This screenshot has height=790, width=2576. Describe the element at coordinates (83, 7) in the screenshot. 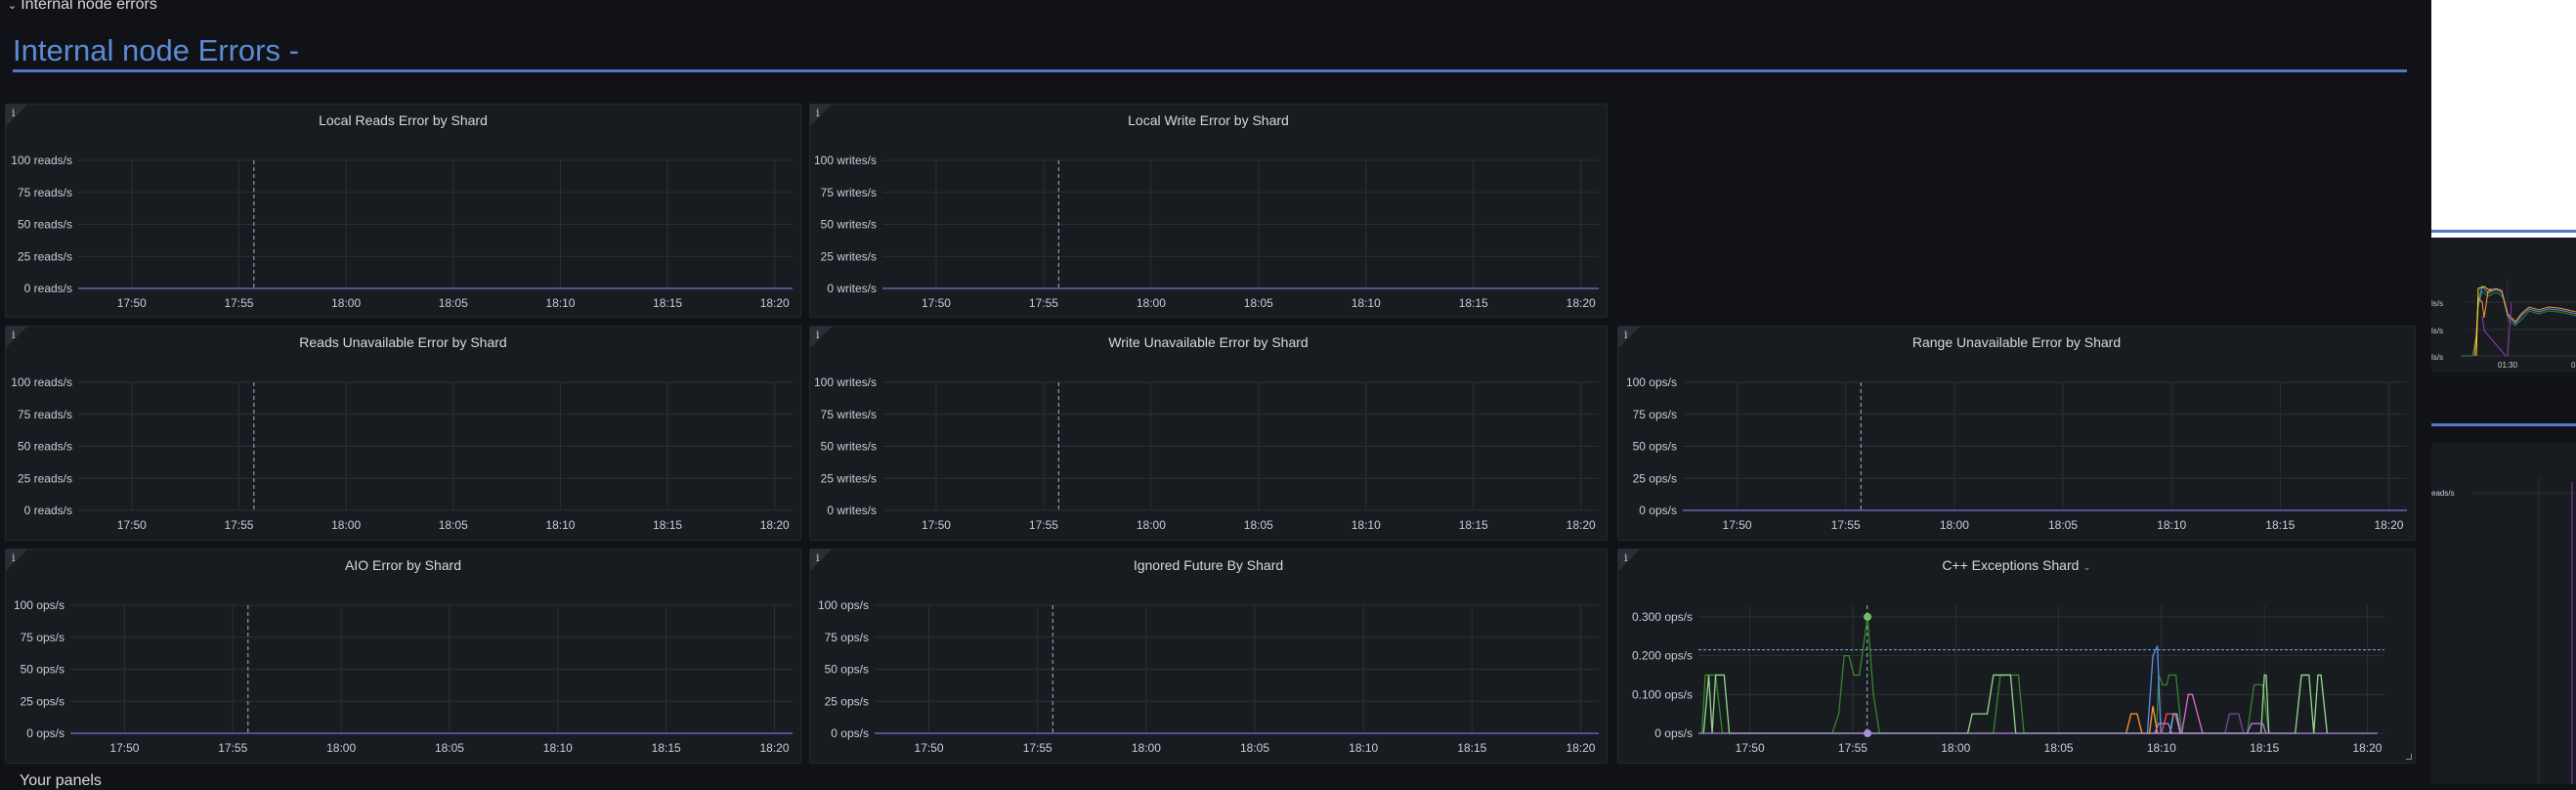

I see `row-header-internal-node-errors: ⌄ Internal node errors` at that location.